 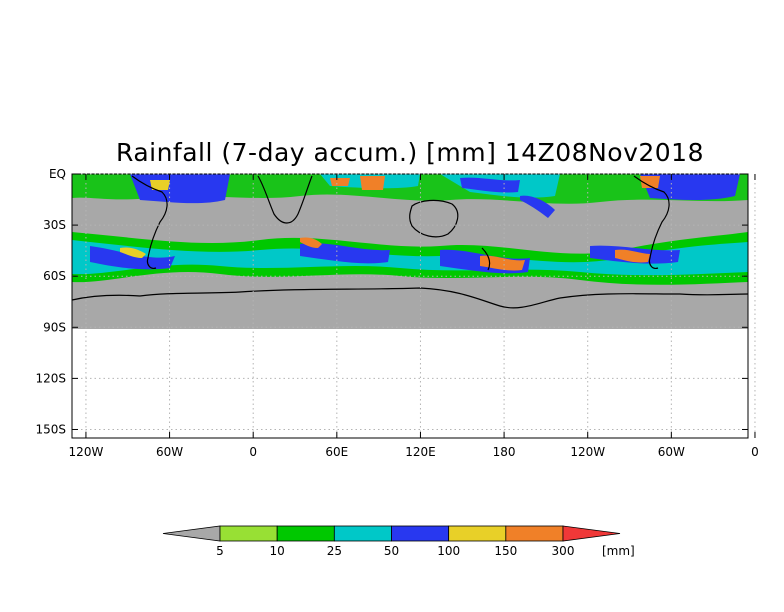 What do you see at coordinates (504, 452) in the screenshot?
I see `x-tick-label: 180` at bounding box center [504, 452].